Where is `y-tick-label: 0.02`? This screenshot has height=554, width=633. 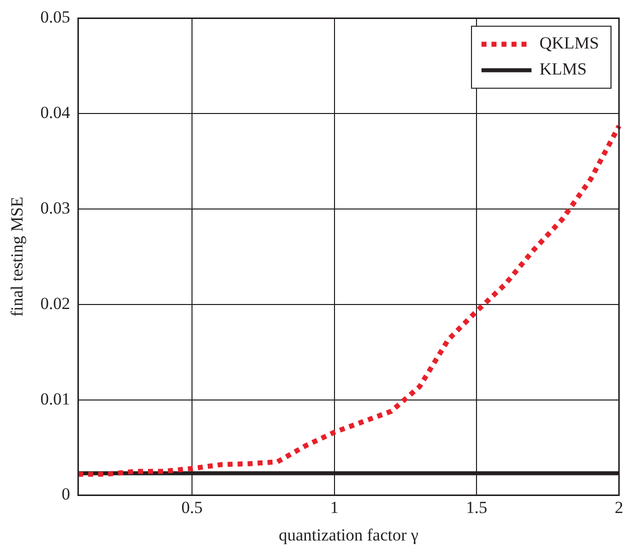 y-tick-label: 0.02 is located at coordinates (55, 303).